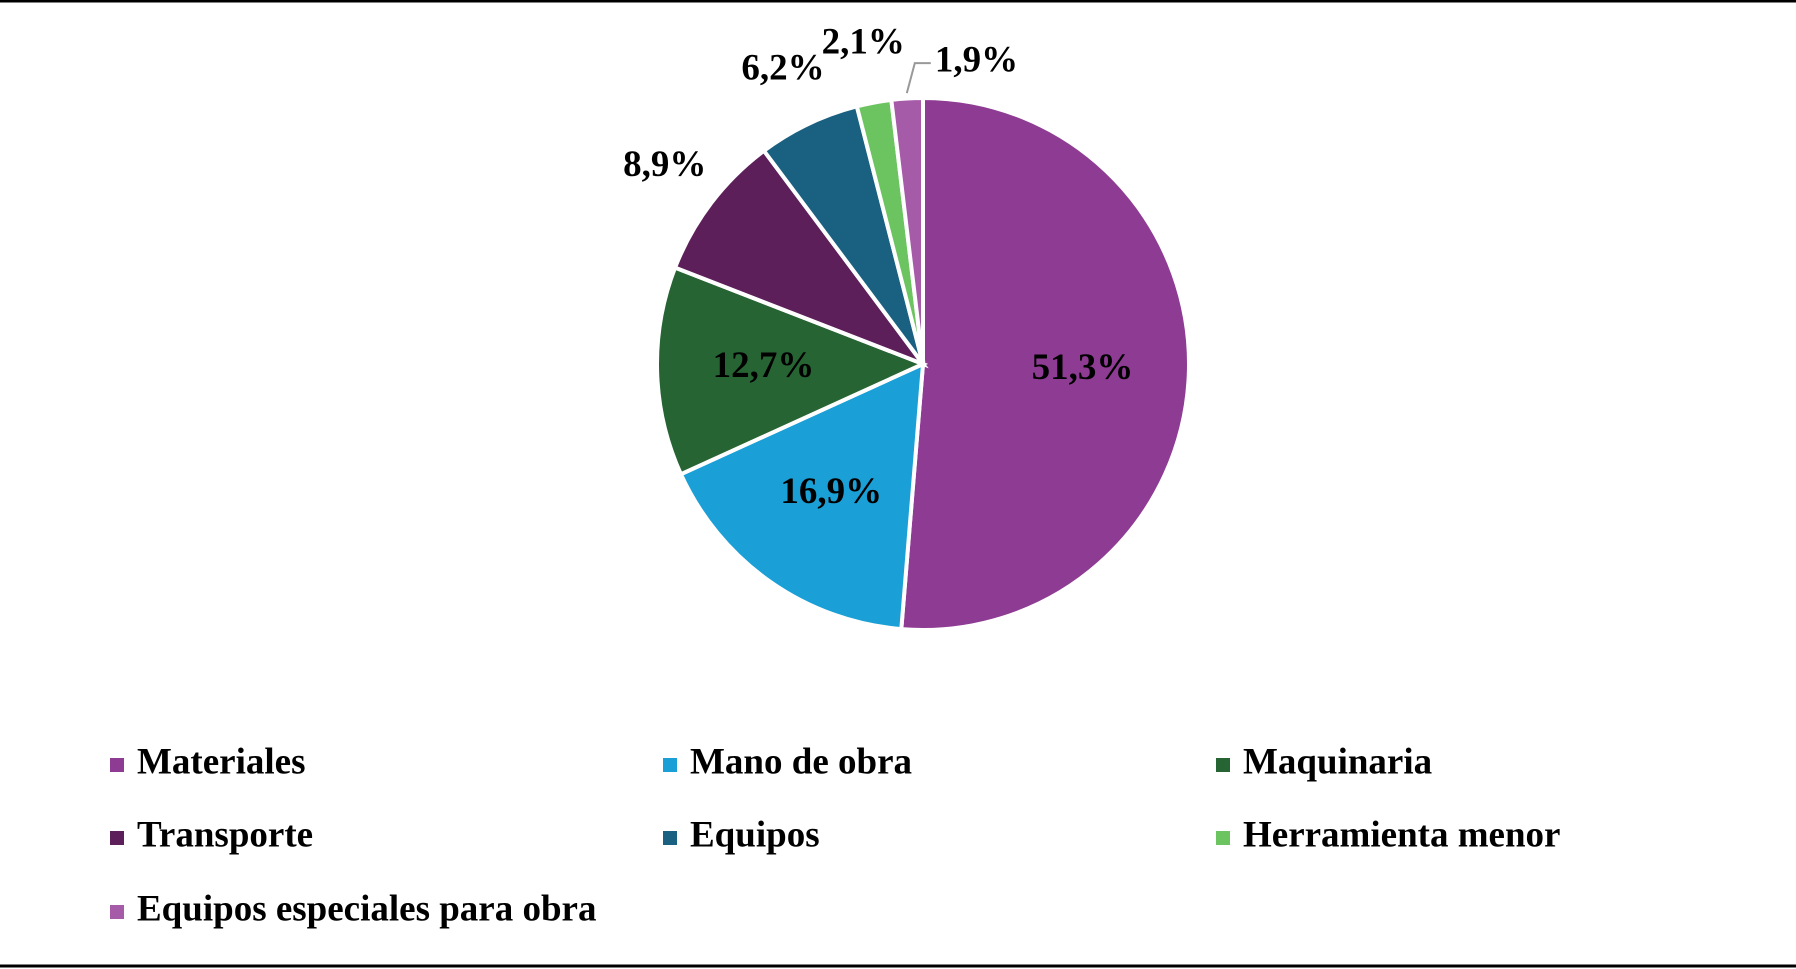  What do you see at coordinates (801, 761) in the screenshot?
I see `legend-label: Mano de obra` at bounding box center [801, 761].